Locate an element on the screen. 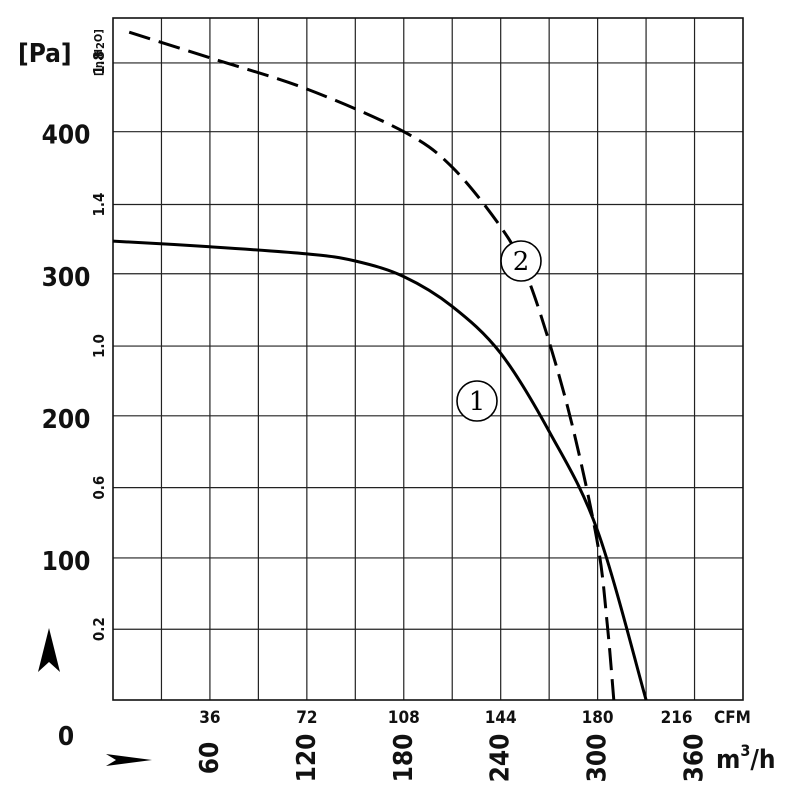 This screenshot has height=800, width=800. y-tick-label-inh2o: 0.2 is located at coordinates (99, 629).